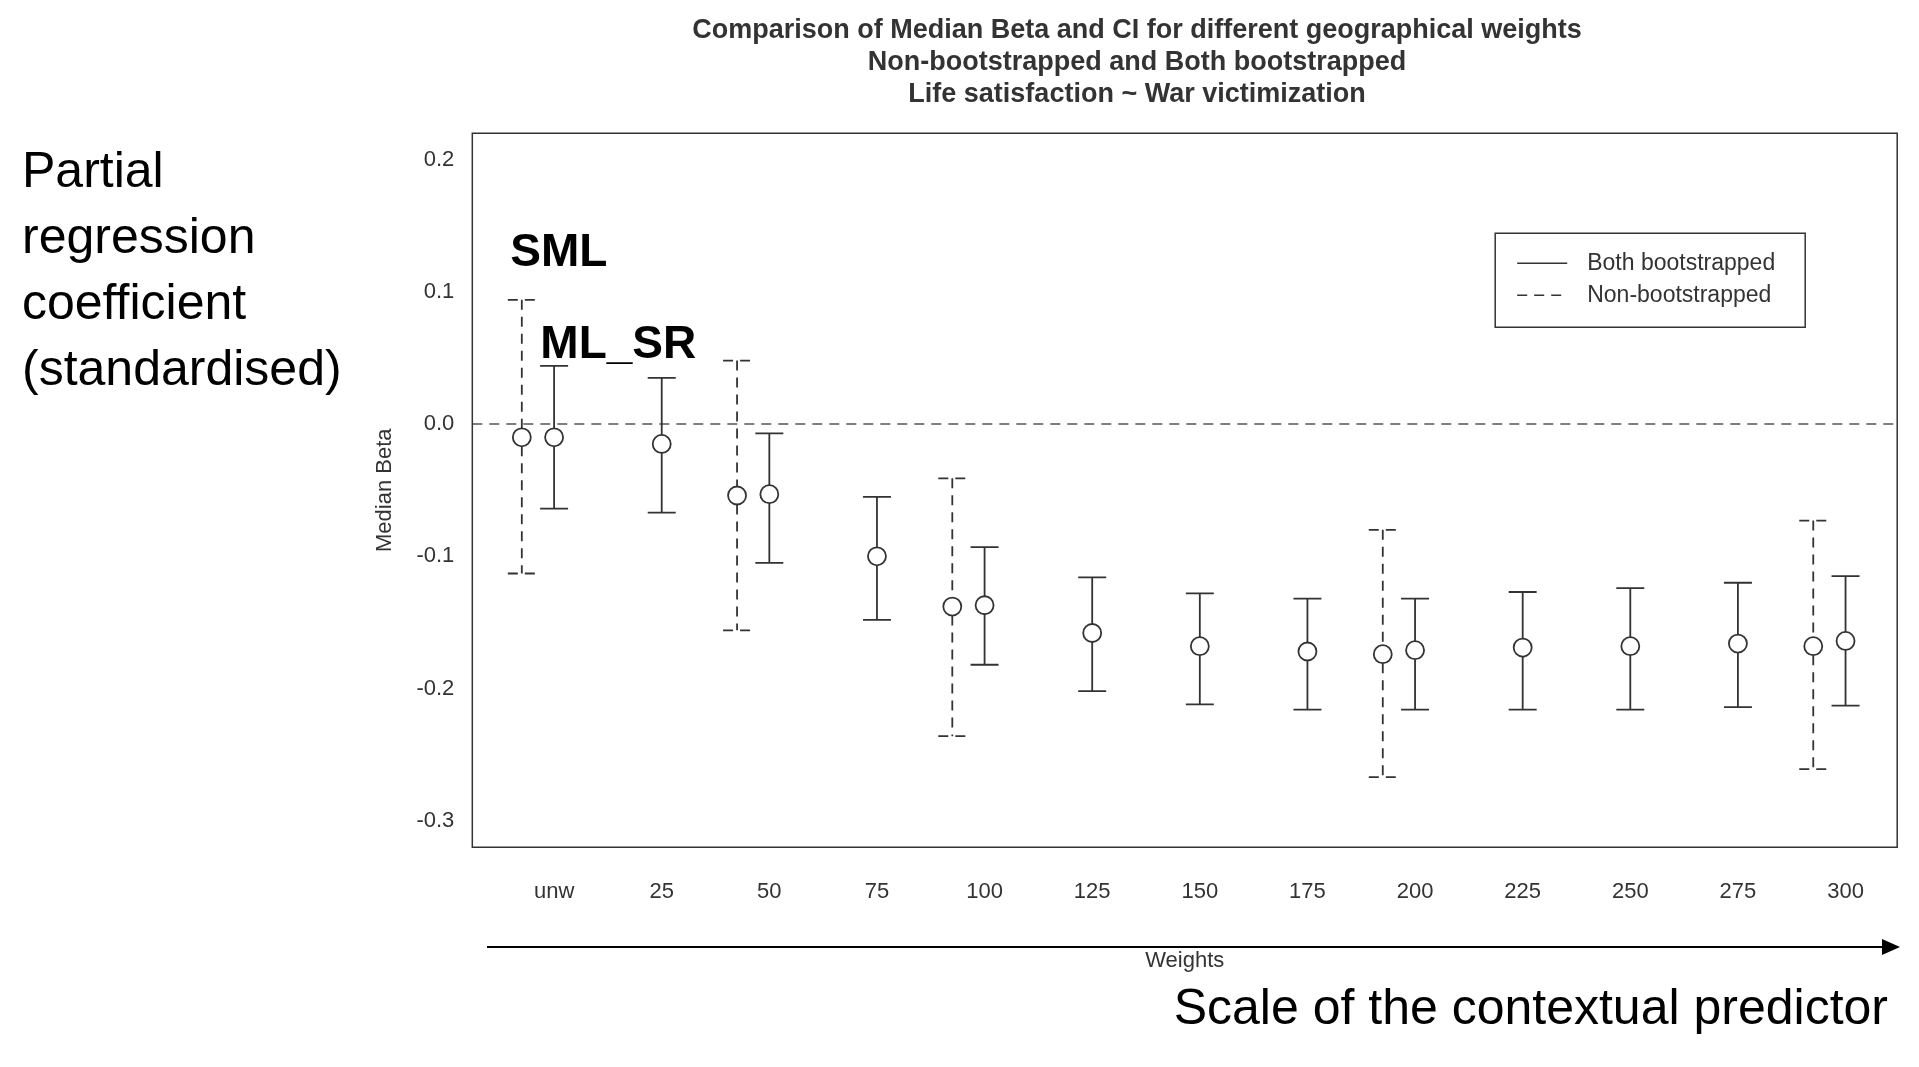  I want to click on chart-title: Comparison of Median Beta and CI for different geographical weights, so click(1137, 28).